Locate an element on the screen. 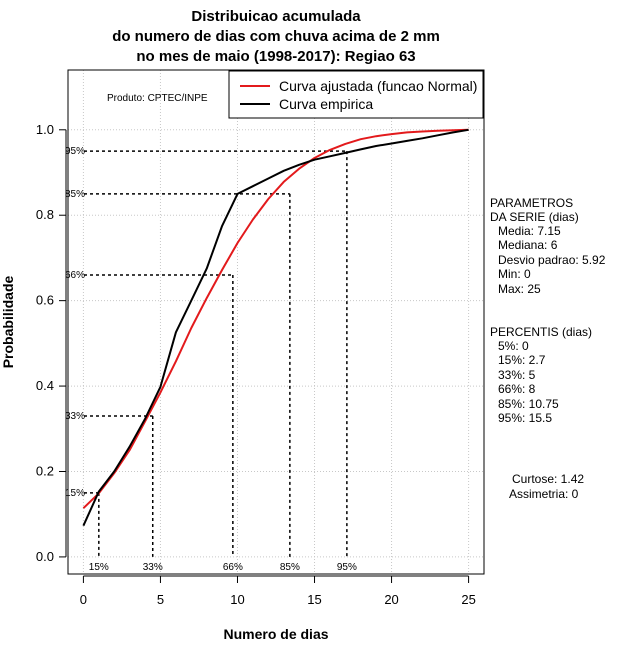 The width and height of the screenshot is (640, 660). percentile-label-y: 33% is located at coordinates (75, 416).